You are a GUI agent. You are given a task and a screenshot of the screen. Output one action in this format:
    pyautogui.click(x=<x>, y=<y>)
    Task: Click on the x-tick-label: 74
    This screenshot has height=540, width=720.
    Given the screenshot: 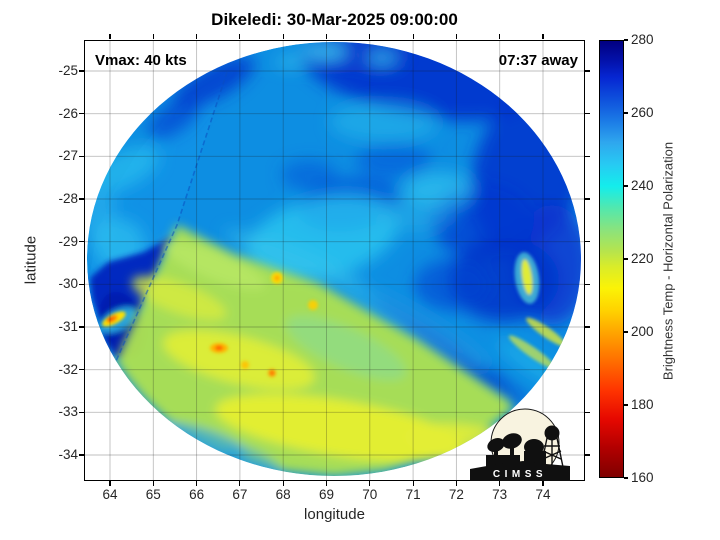 What is the action you would take?
    pyautogui.click(x=543, y=494)
    